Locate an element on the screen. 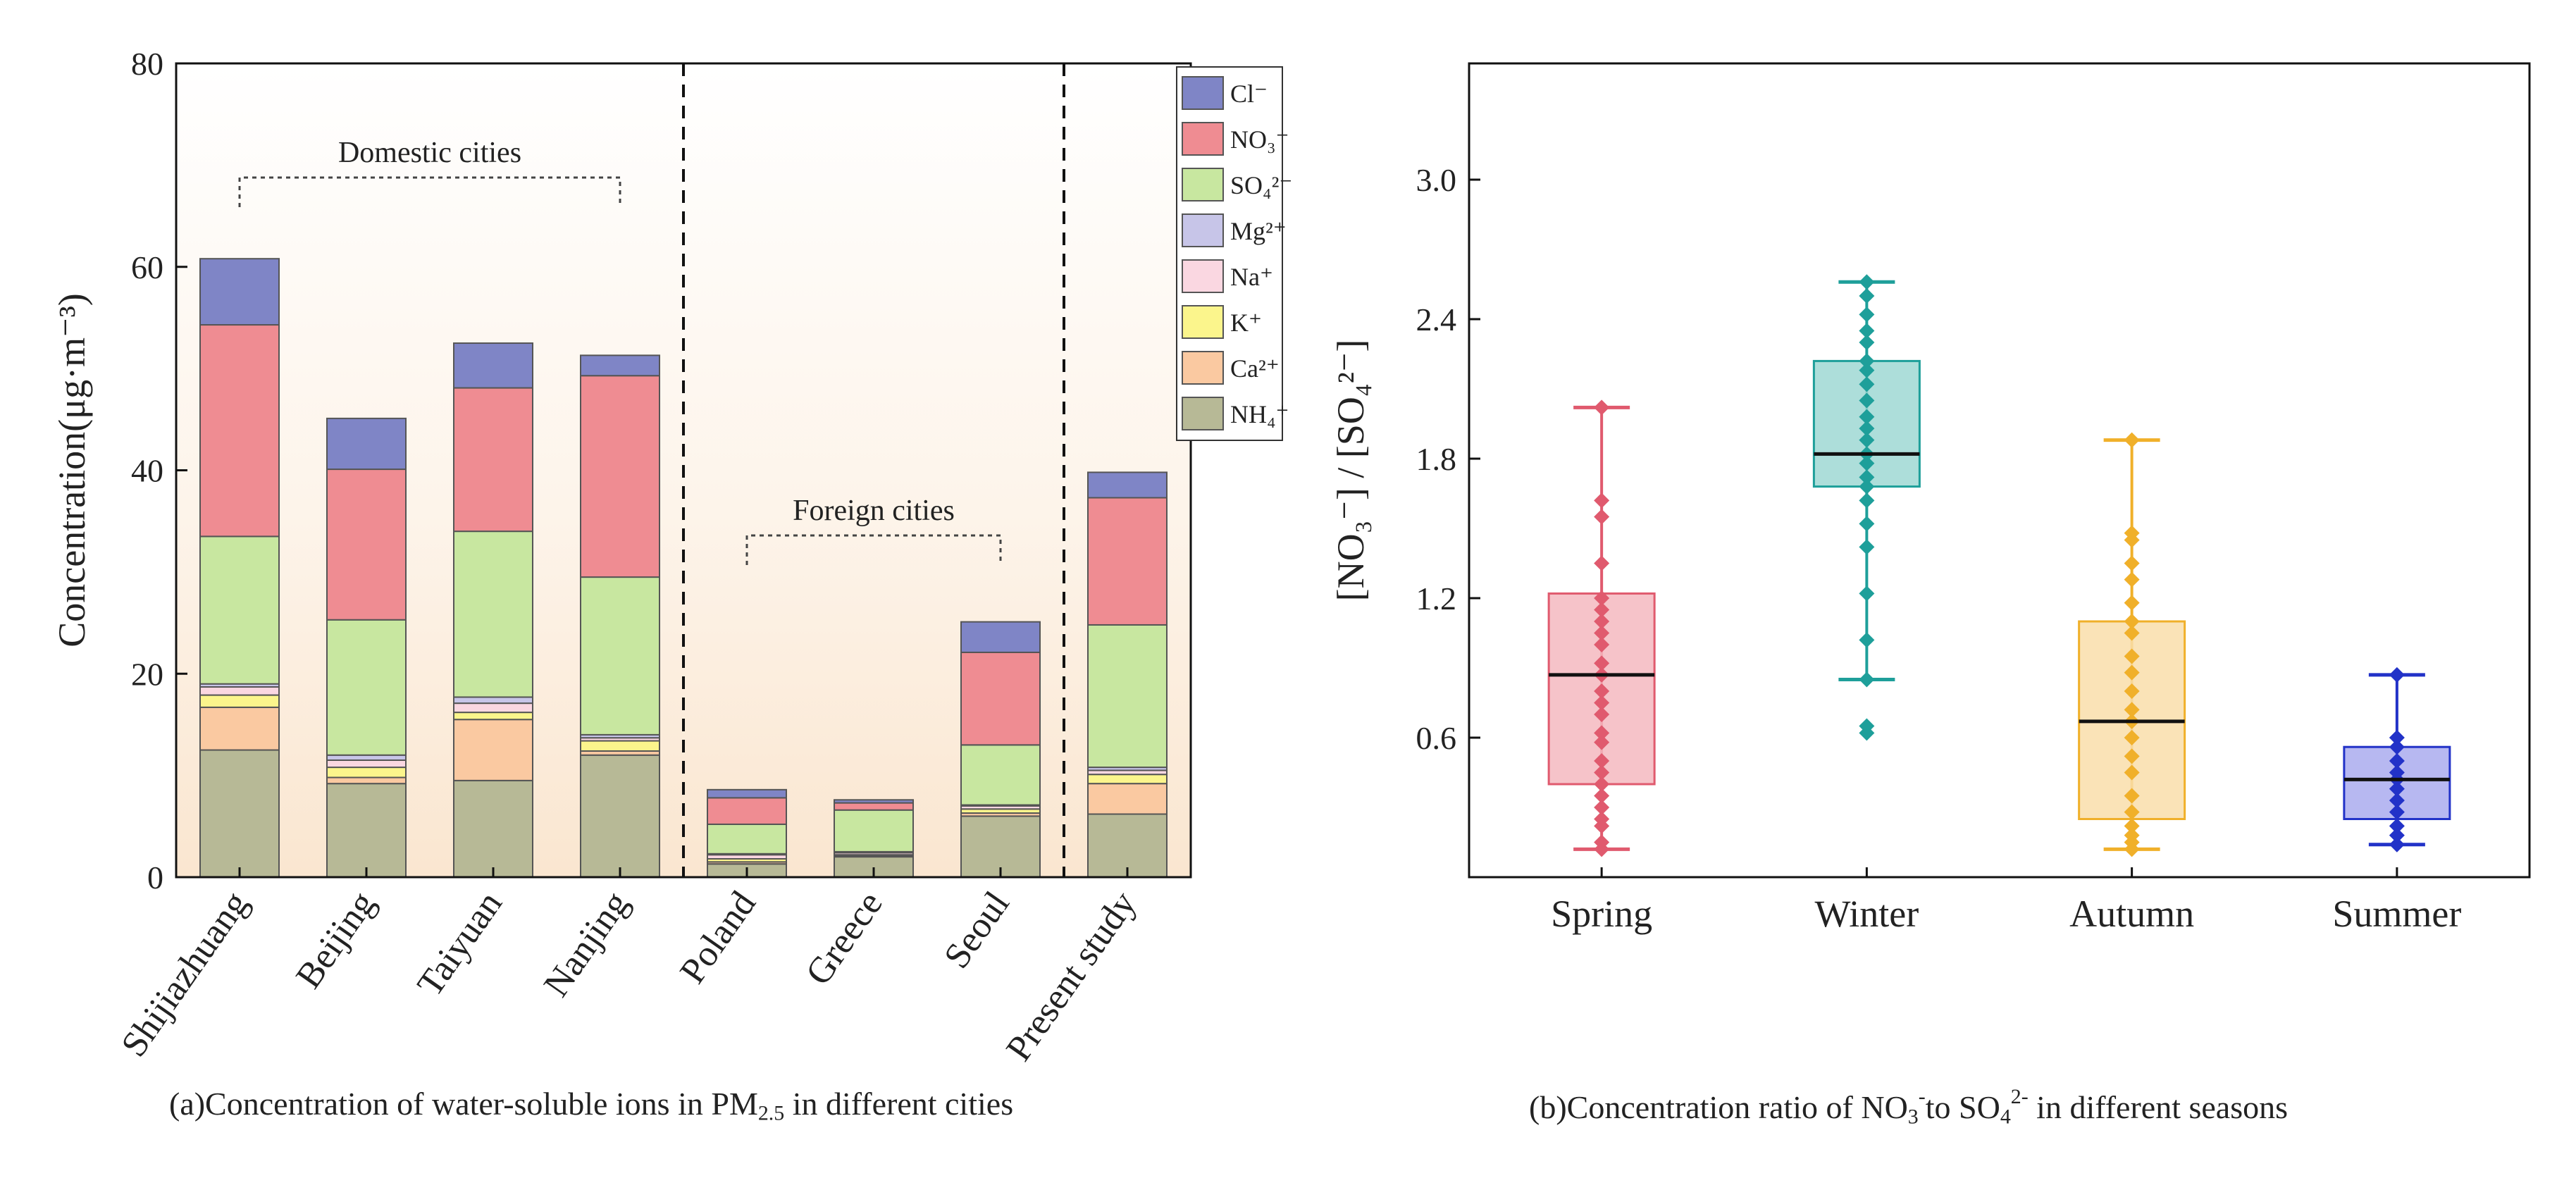 Image resolution: width=2576 pixels, height=1178 pixels. group-label: Foreign cities is located at coordinates (874, 511).